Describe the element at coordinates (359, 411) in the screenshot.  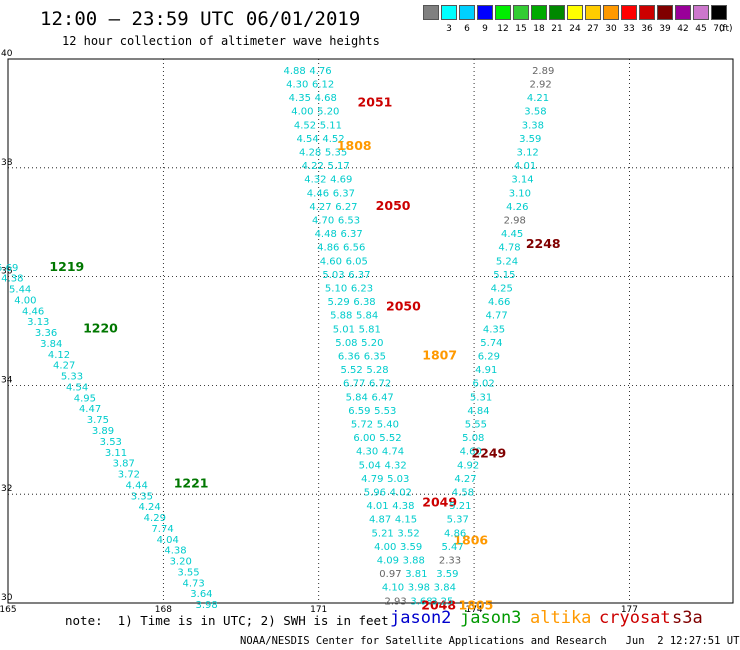
I see `wave-height-value: 6.59` at that location.